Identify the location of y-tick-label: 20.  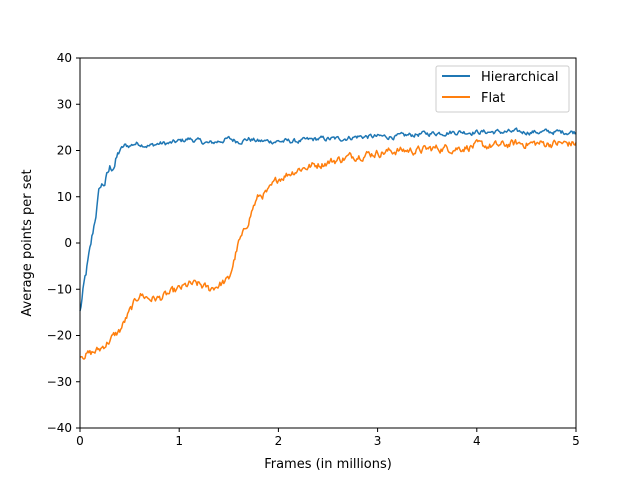
(64, 151).